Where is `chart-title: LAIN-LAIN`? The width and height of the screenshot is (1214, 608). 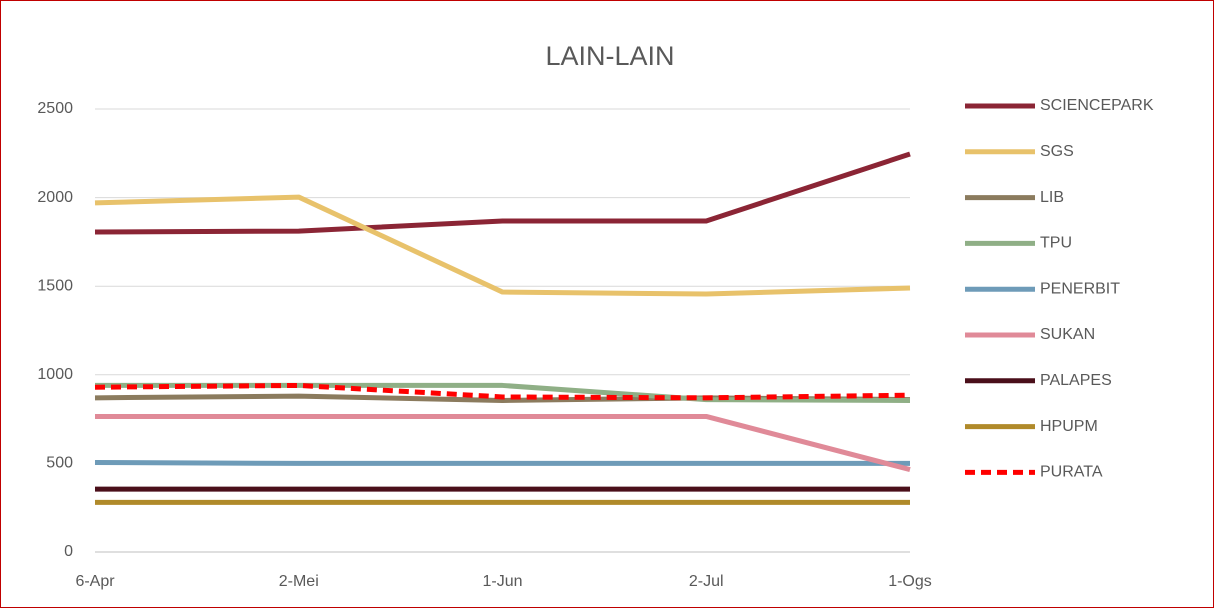
chart-title: LAIN-LAIN is located at coordinates (609, 56).